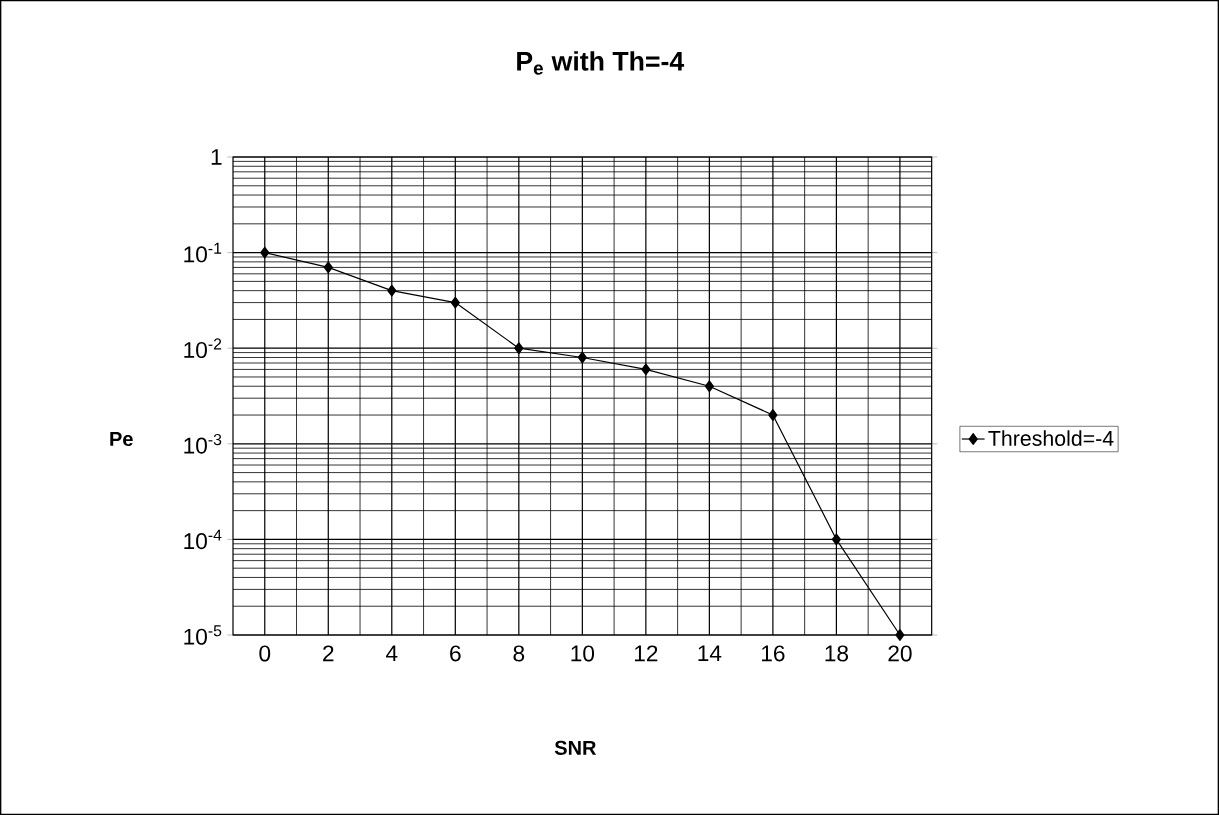  I want to click on y-tick-label: 10$^{-2}$, so click(203, 348).